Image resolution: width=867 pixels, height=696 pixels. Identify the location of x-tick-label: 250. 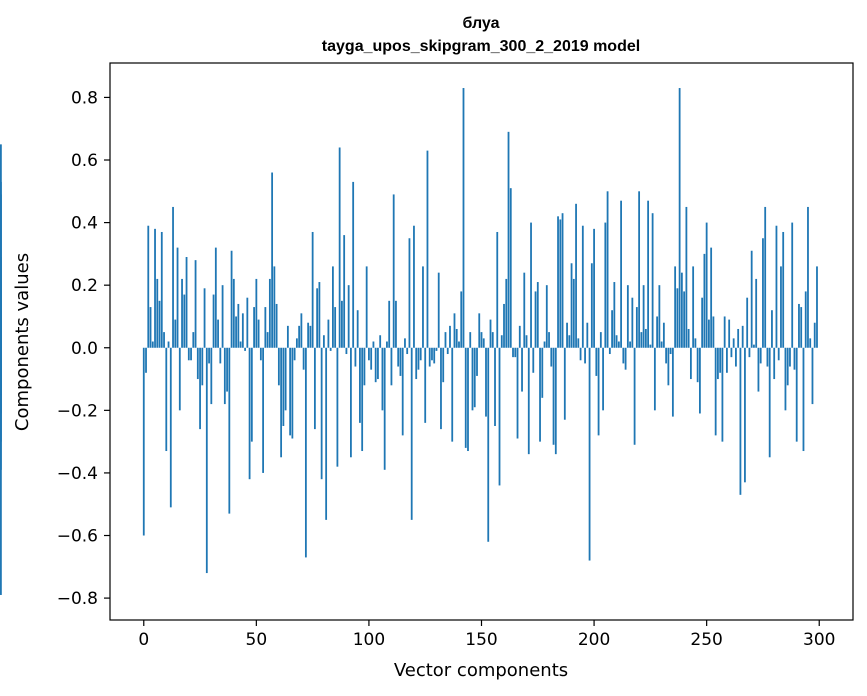
(706, 640).